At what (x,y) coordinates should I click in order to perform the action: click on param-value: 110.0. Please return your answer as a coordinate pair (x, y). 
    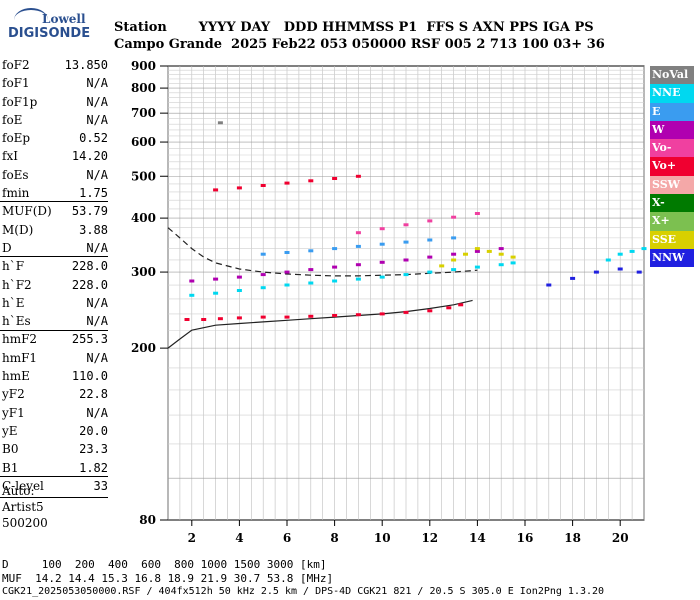
    Looking at the image, I should click on (89, 376).